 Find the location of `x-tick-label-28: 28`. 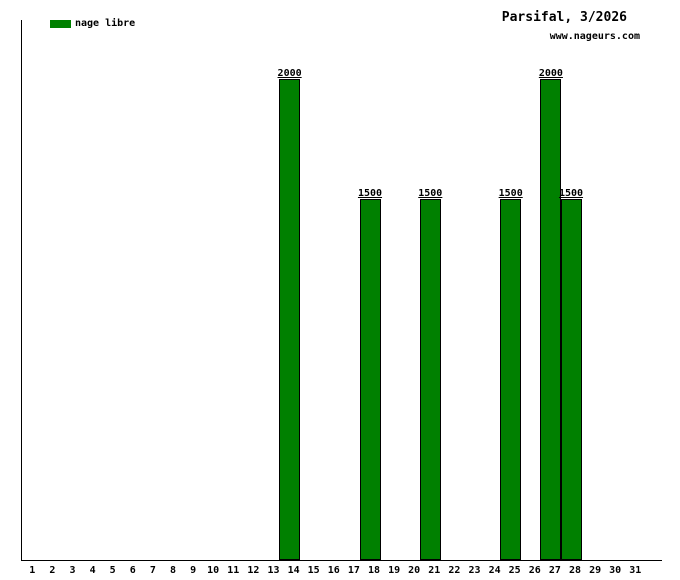

x-tick-label-28: 28 is located at coordinates (575, 570).